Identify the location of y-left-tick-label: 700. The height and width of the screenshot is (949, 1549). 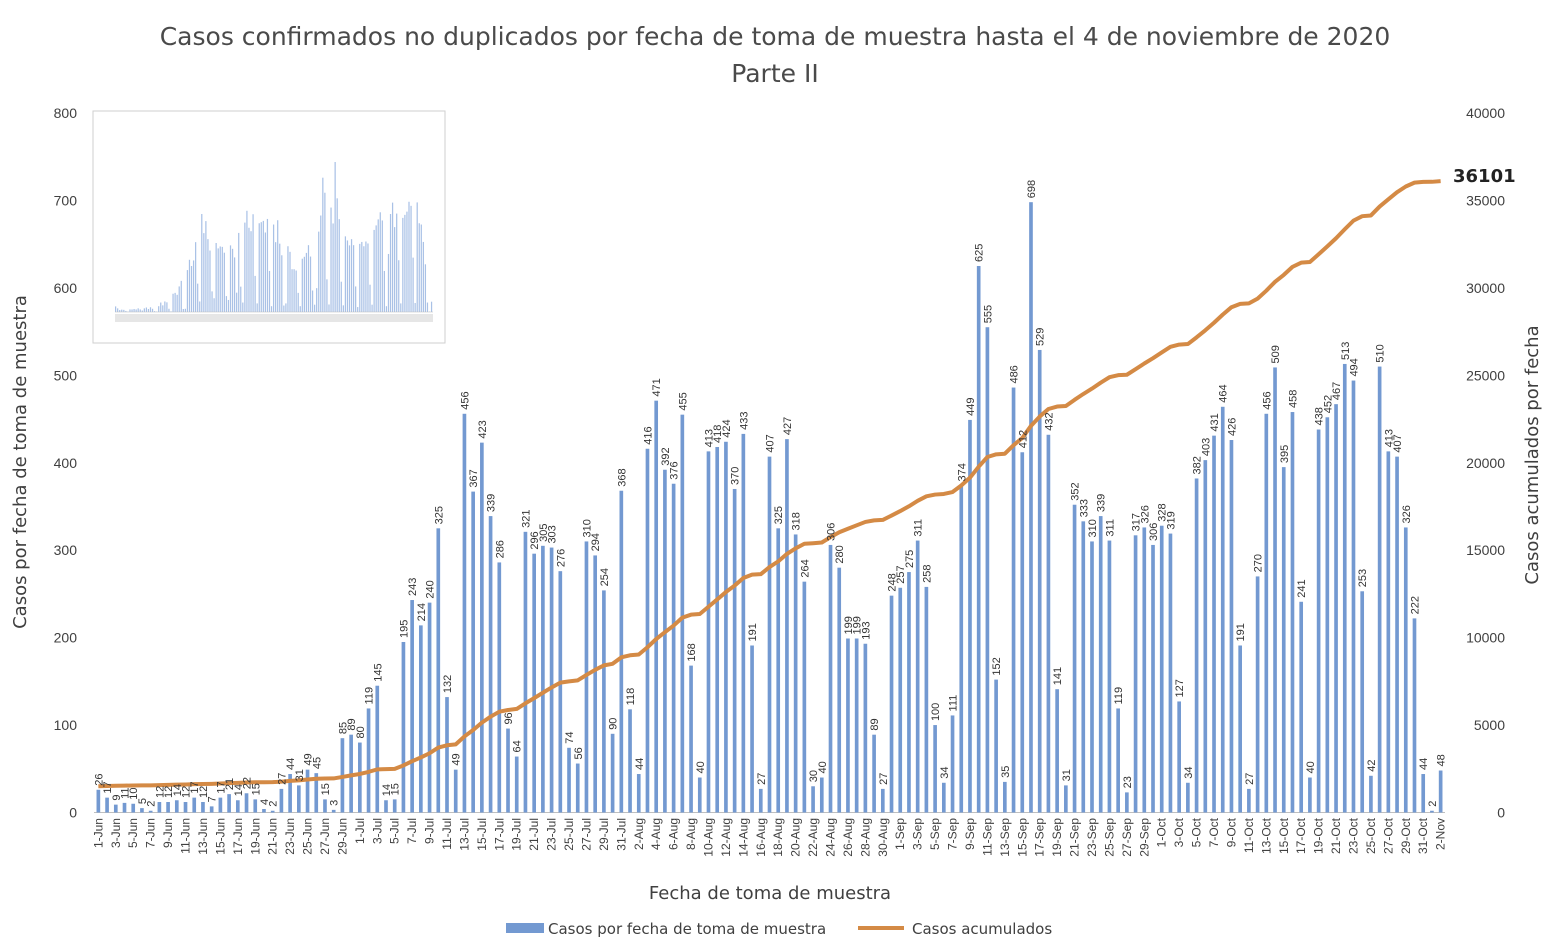
(66, 200).